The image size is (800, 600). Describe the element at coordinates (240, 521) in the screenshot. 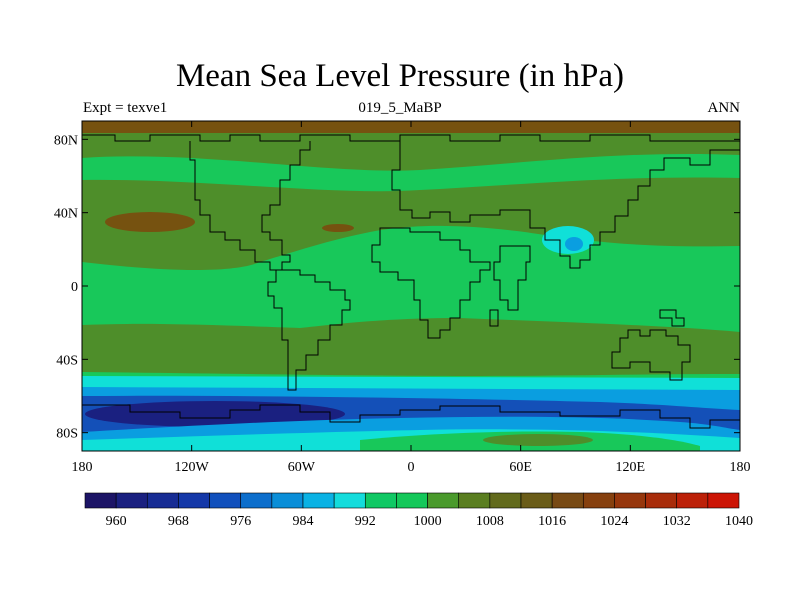

I see `colorbar-label: 976` at that location.